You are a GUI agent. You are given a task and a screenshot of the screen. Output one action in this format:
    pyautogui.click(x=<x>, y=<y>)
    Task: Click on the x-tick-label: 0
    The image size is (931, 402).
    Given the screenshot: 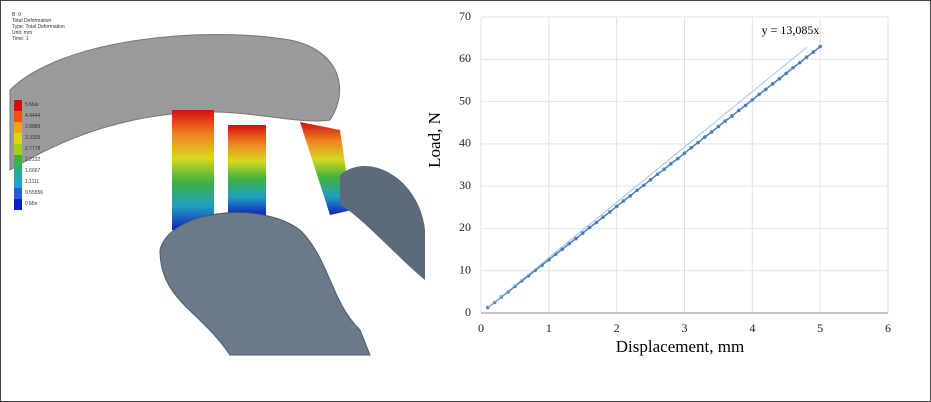 What is the action you would take?
    pyautogui.click(x=481, y=328)
    